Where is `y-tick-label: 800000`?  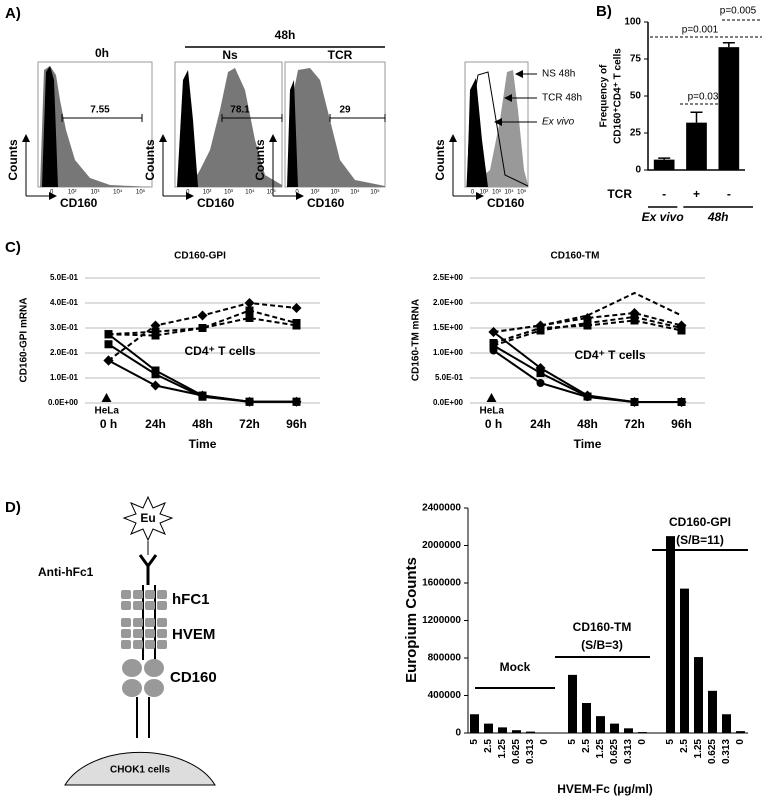 y-tick-label: 800000 is located at coordinates (445, 658).